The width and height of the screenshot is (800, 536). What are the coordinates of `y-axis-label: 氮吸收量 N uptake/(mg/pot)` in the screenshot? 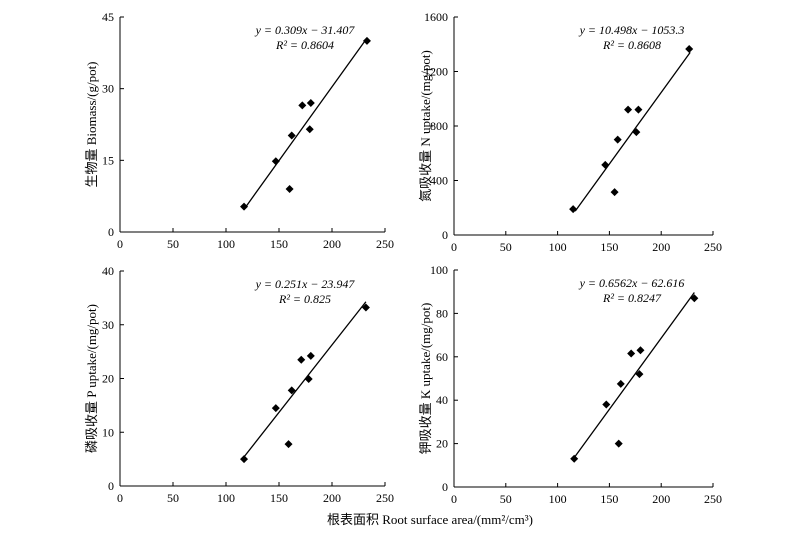 It's located at (425, 126).